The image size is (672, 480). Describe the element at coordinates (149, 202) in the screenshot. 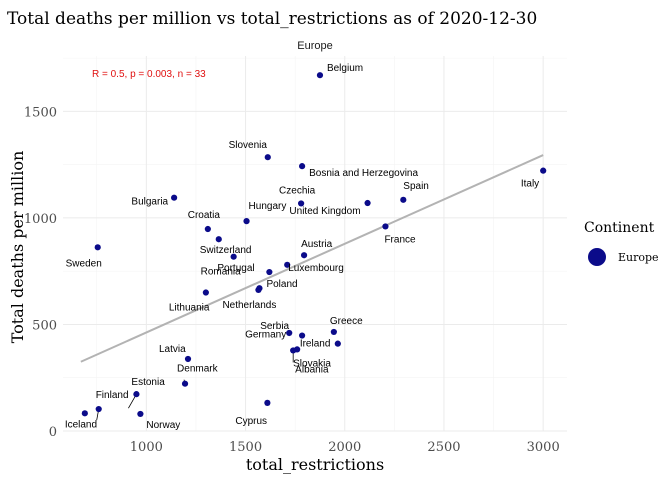

I see `point-label-bulgaria: Bulgaria` at that location.